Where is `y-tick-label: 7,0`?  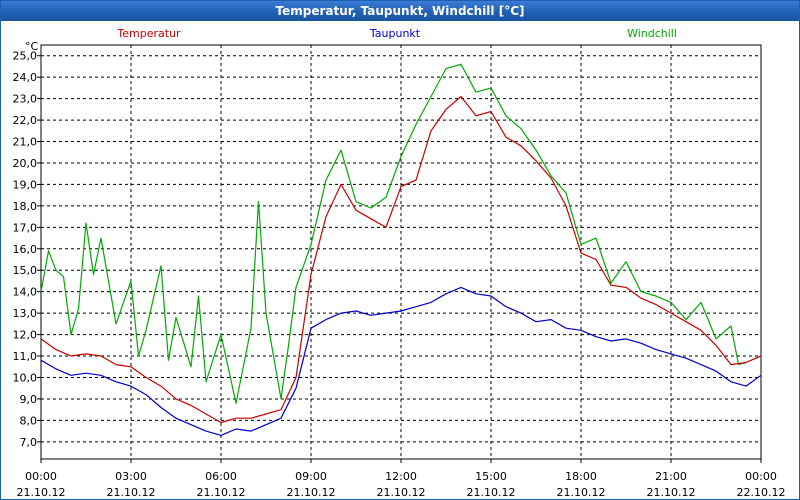
y-tick-label: 7,0 is located at coordinates (29, 442).